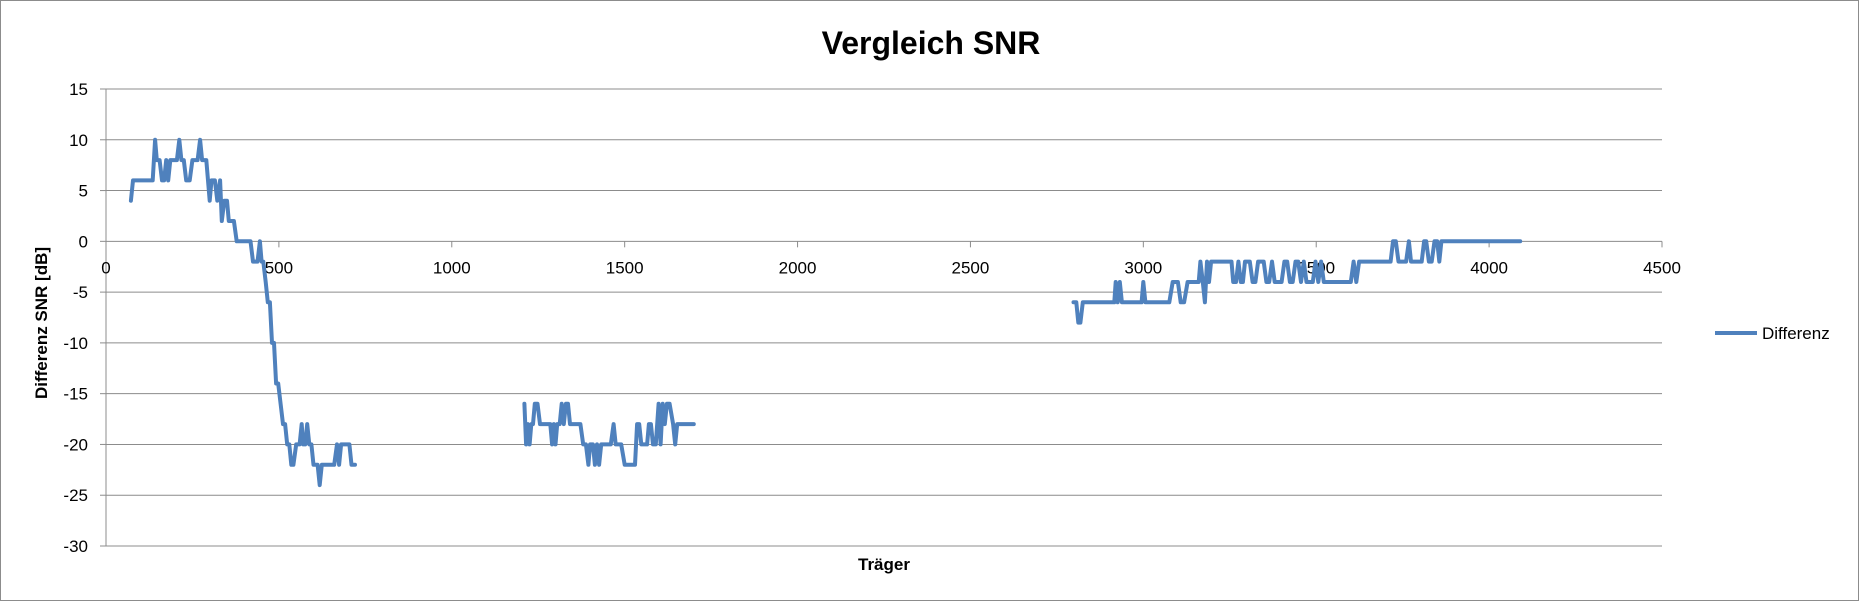 The height and width of the screenshot is (601, 1859). What do you see at coordinates (625, 267) in the screenshot?
I see `x-tick-label: 1500` at bounding box center [625, 267].